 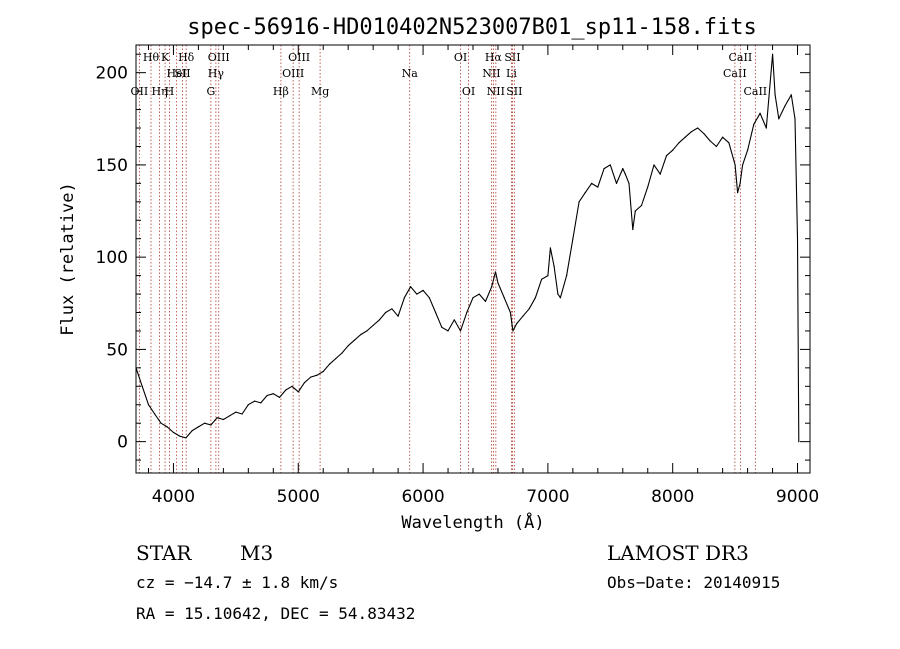 What do you see at coordinates (494, 57) in the screenshot?
I see `line-label: Hα` at bounding box center [494, 57].